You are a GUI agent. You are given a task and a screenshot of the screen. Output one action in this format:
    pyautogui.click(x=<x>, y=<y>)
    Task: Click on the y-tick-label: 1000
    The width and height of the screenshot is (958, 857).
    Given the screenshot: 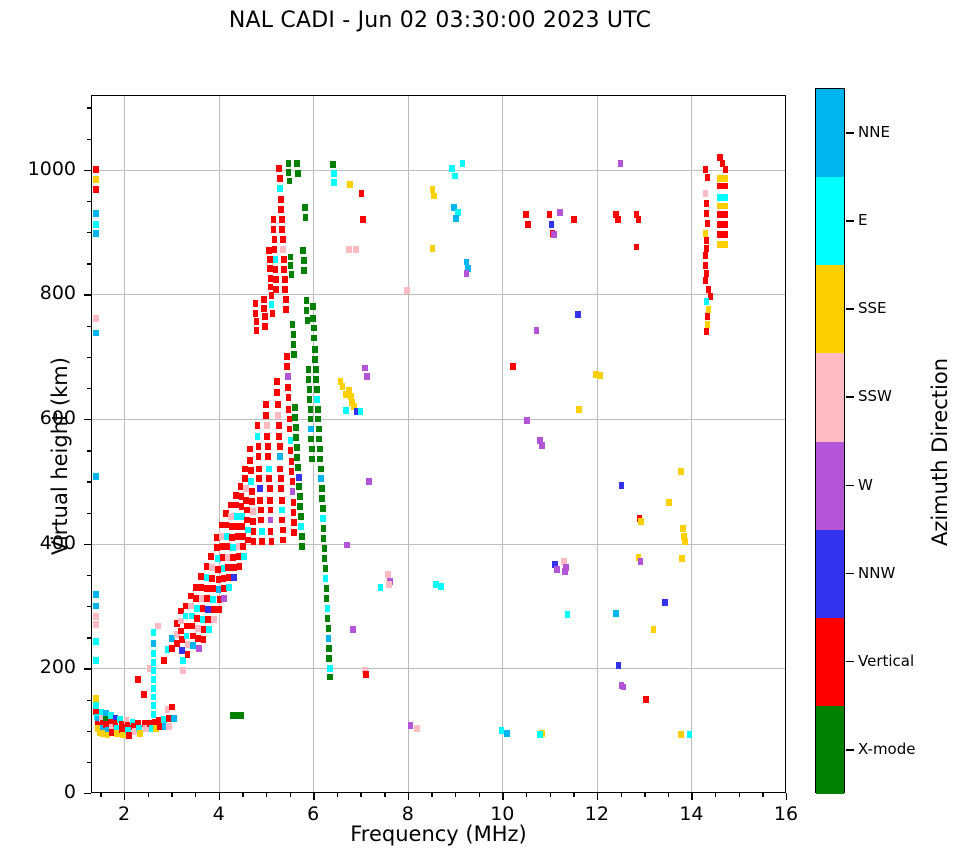 What is the action you would take?
    pyautogui.click(x=51, y=168)
    